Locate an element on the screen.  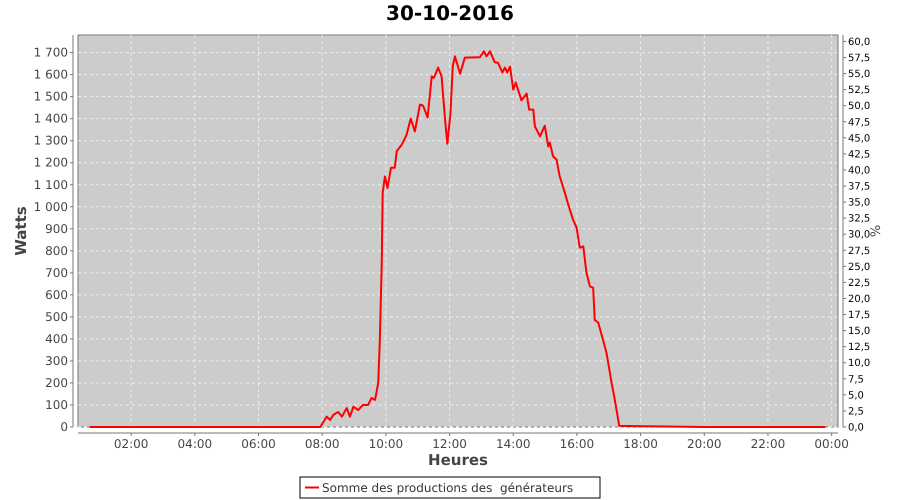
y2-tick-label: 2,5 is located at coordinates (856, 412).